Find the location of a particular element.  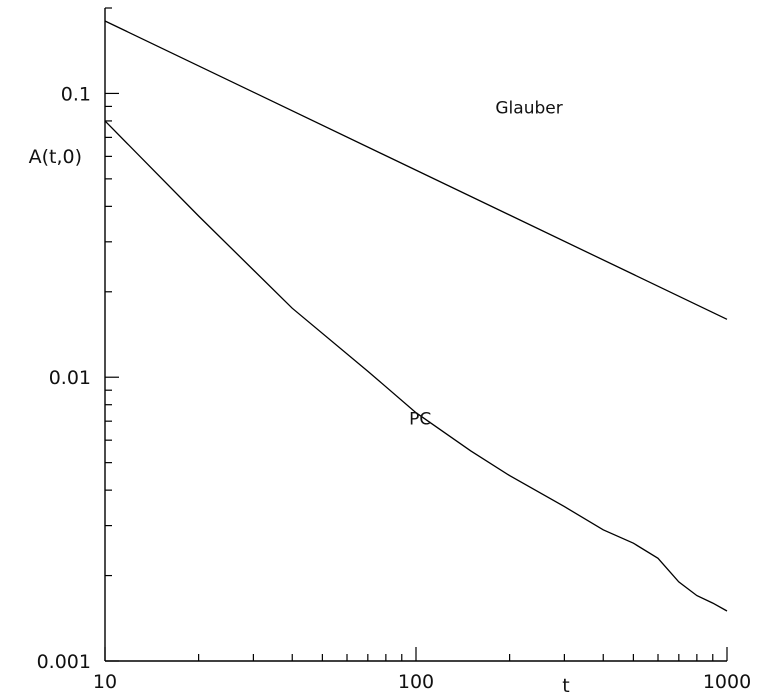

y-tick-label: 0.001 is located at coordinates (64, 662).